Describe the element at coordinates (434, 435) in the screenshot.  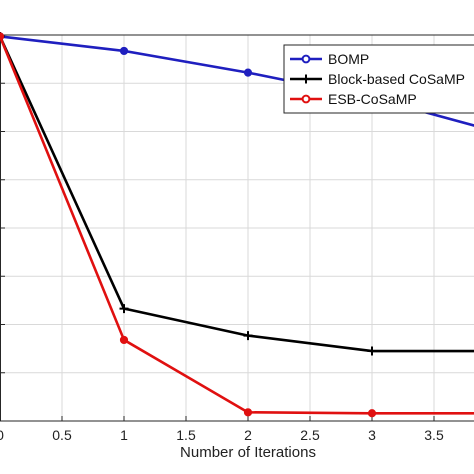
I see `x-tick-label-7: 3.5` at that location.